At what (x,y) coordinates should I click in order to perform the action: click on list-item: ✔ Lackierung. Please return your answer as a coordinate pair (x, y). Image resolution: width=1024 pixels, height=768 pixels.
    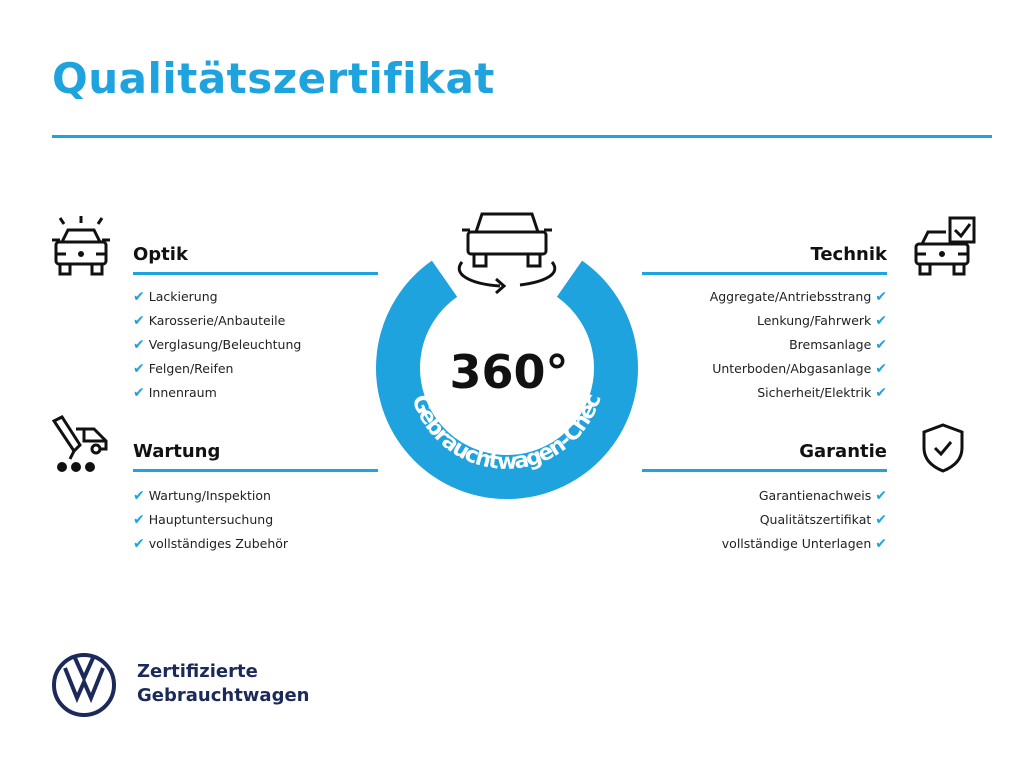
    Looking at the image, I should click on (175, 297).